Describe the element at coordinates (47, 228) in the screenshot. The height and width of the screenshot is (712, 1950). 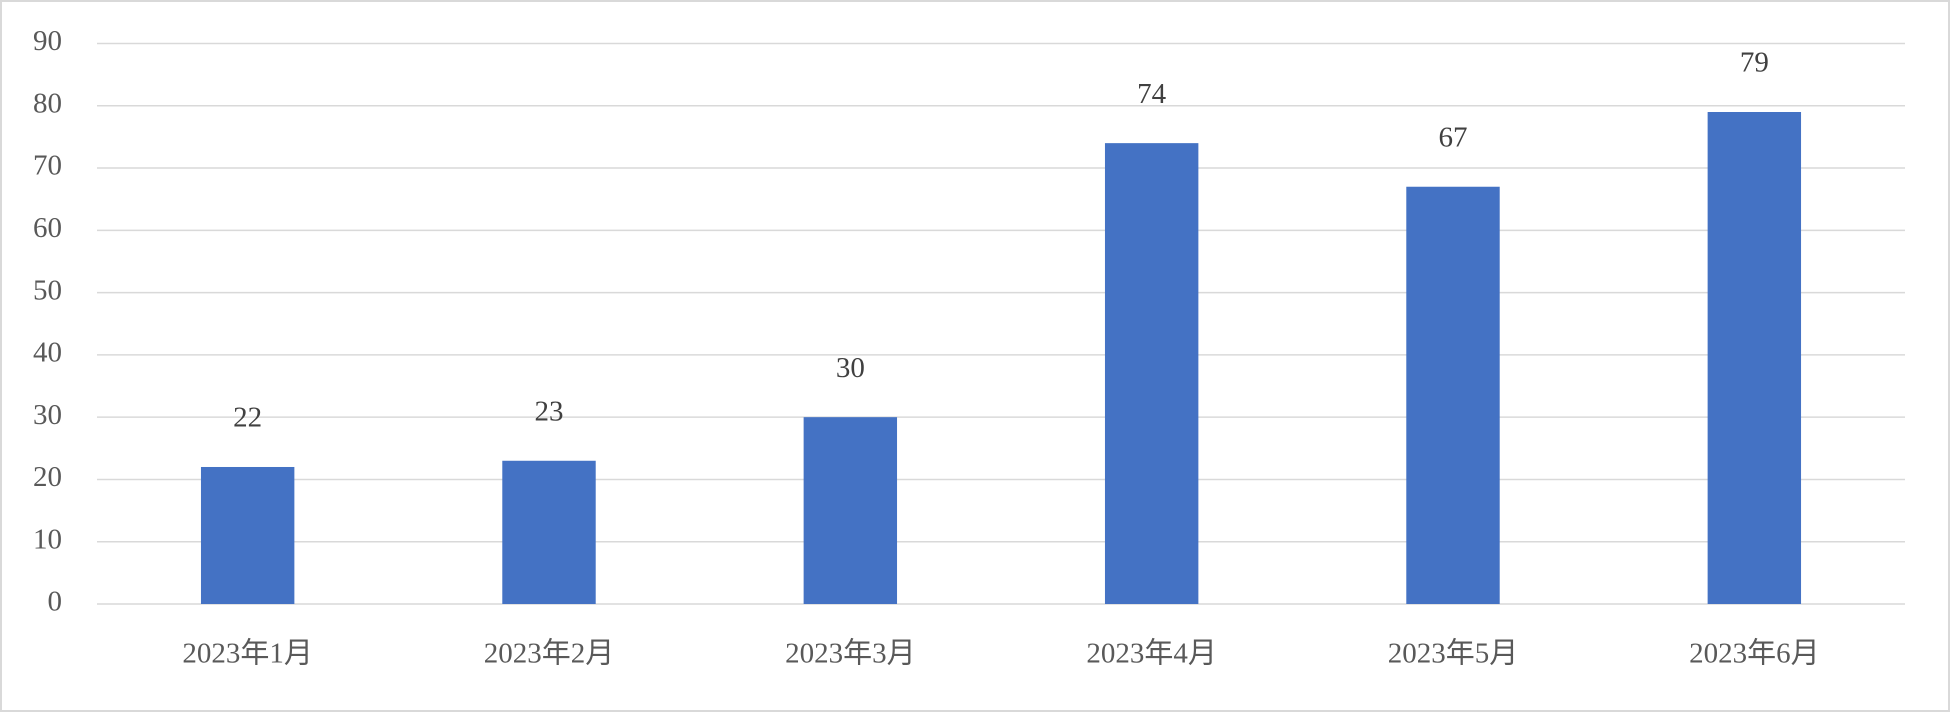
I see `y-tick-label: 60` at that location.